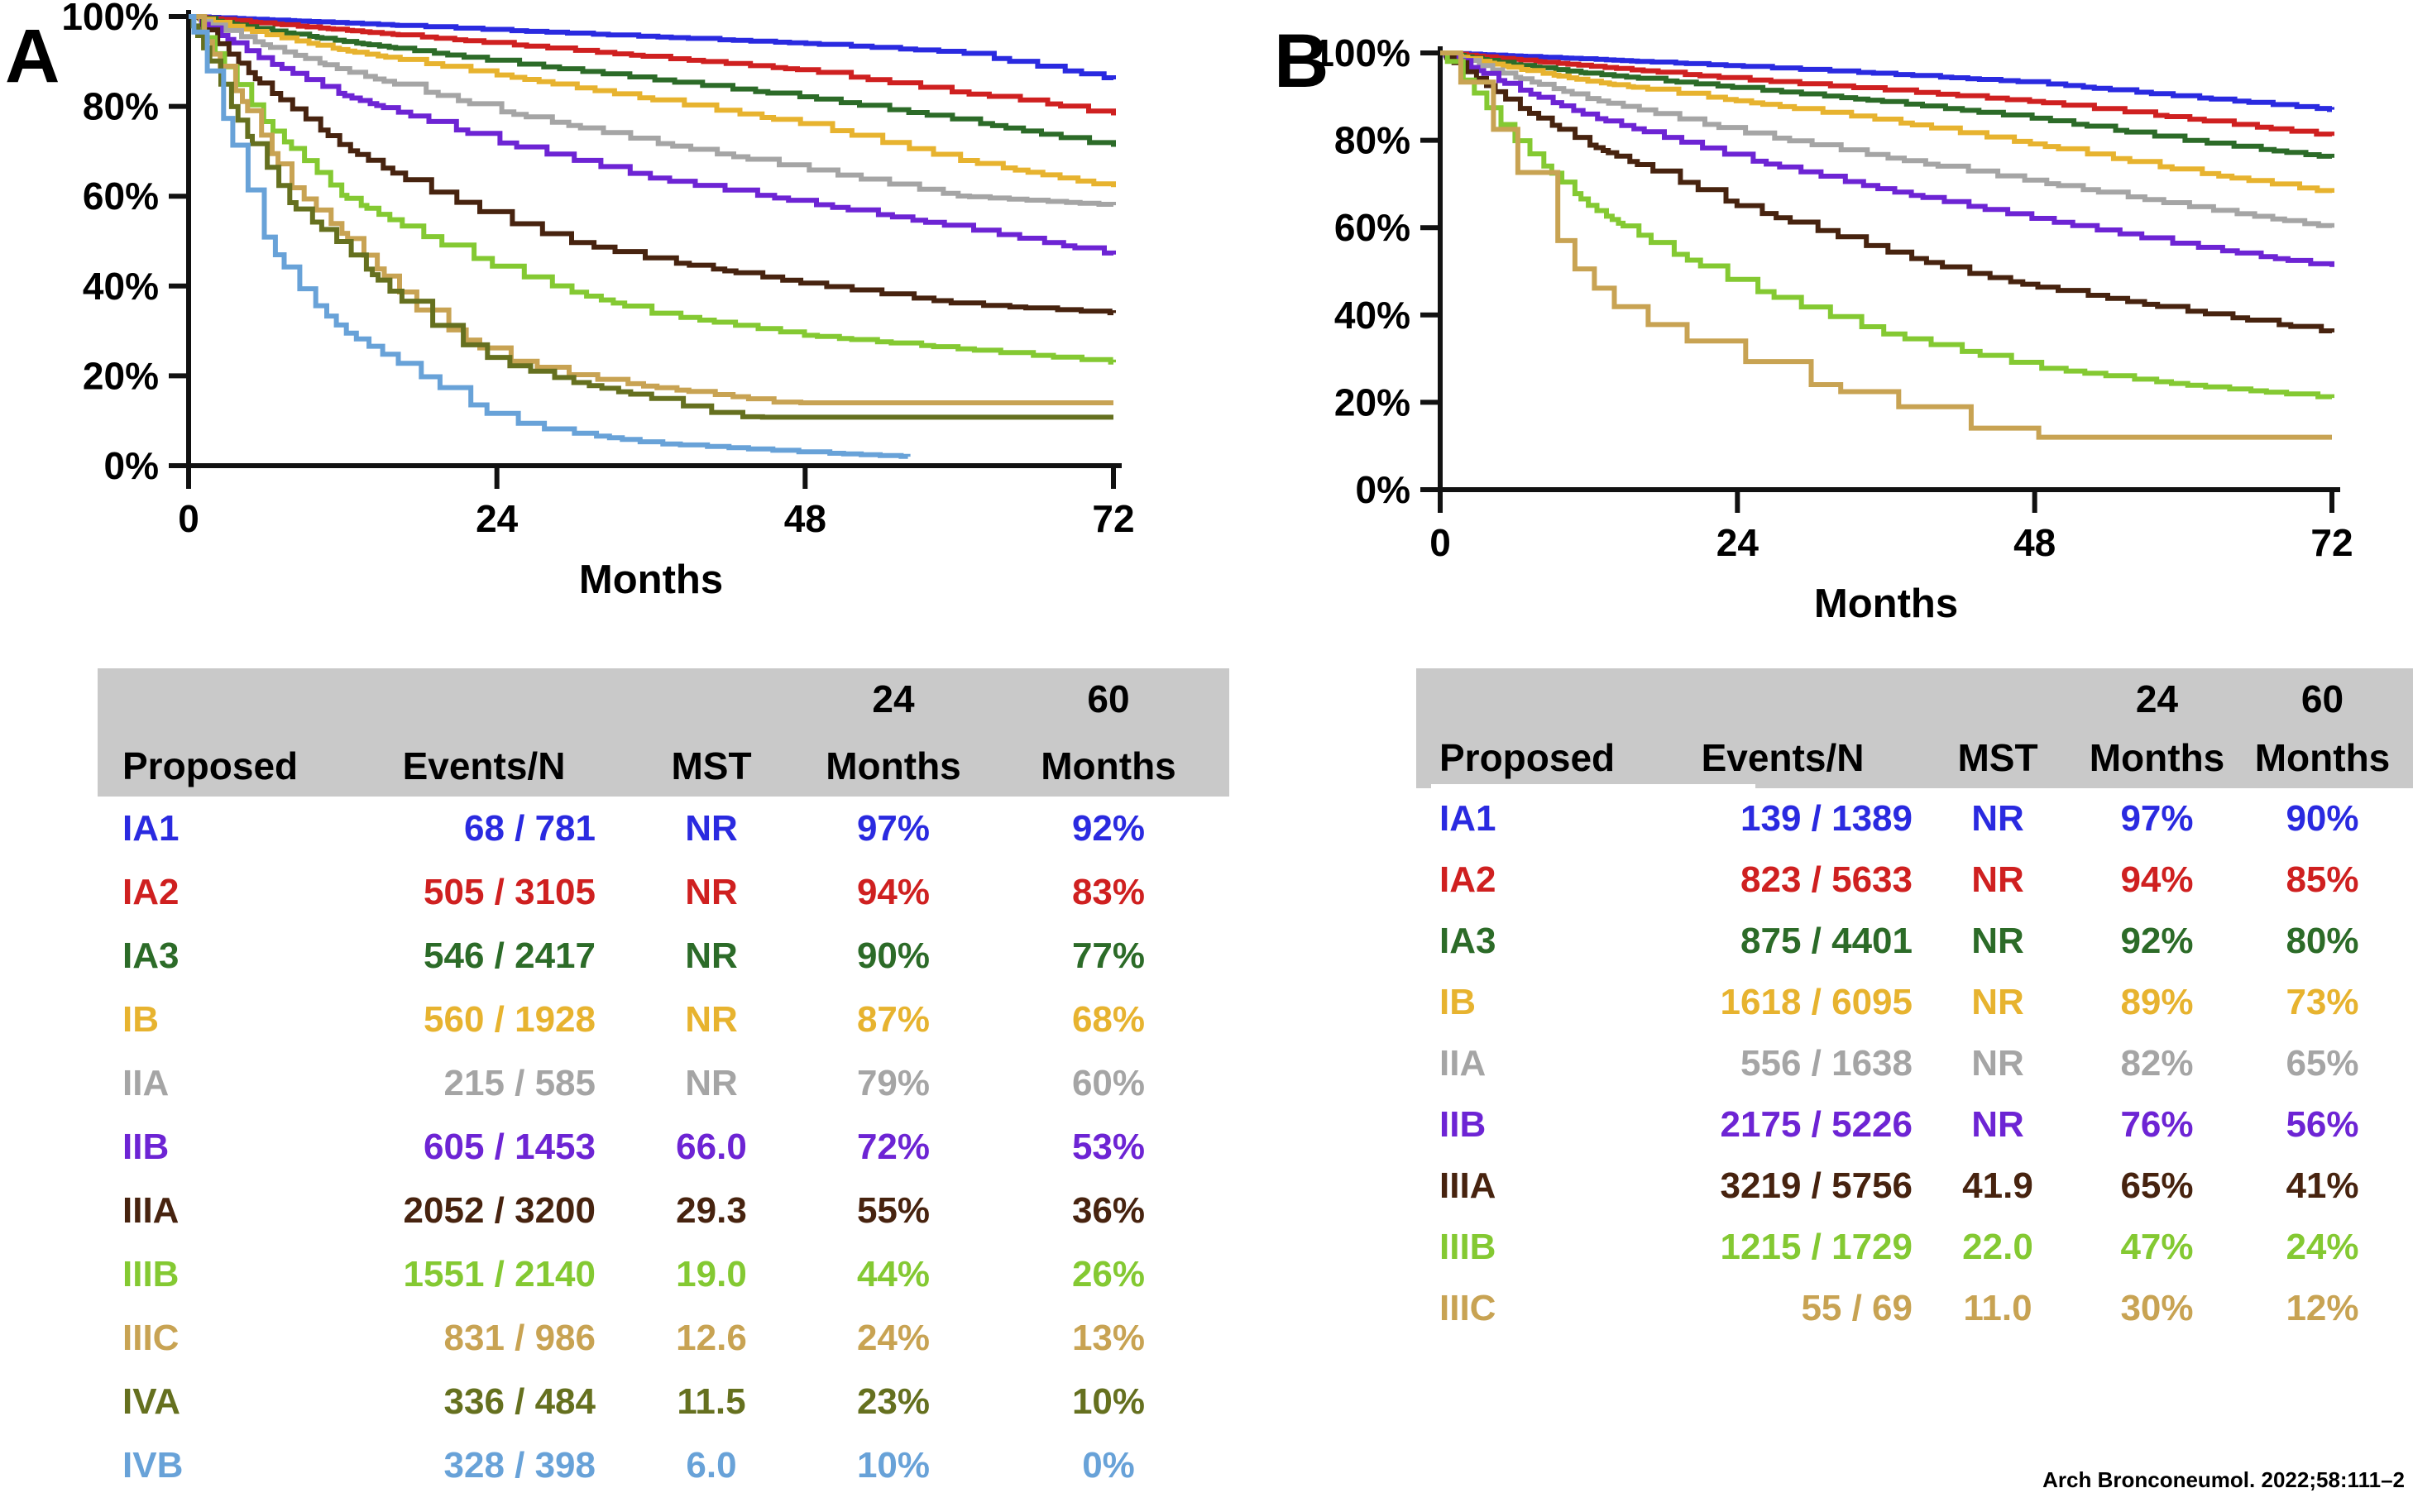 This screenshot has width=2413, height=1512. Describe the element at coordinates (1826, 941) in the screenshot. I see `events-n-cell: 875 / 4401` at that location.